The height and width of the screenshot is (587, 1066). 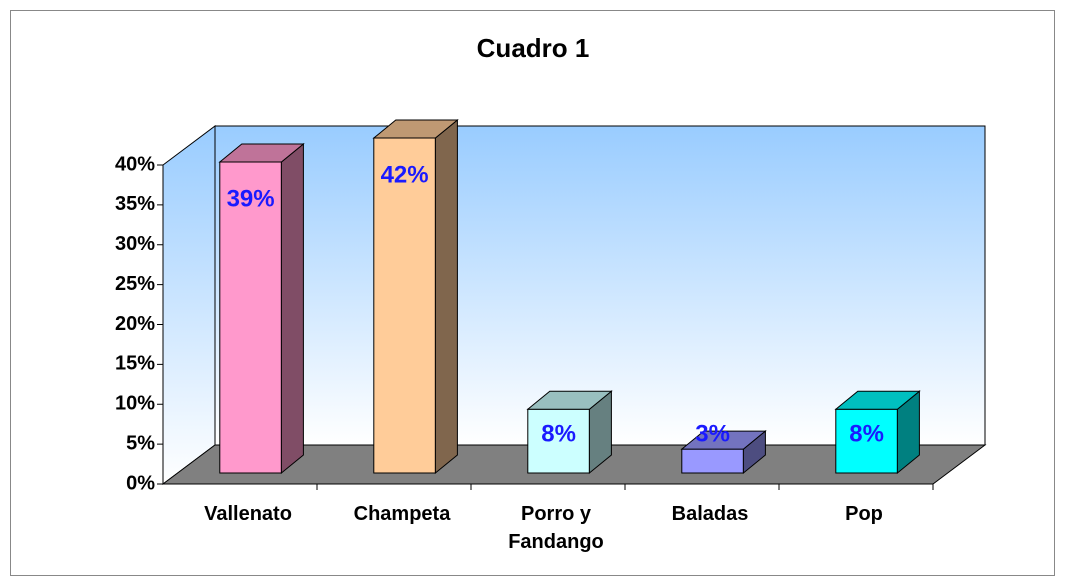 What do you see at coordinates (135, 364) in the screenshot?
I see `y-tick-label: 15%` at bounding box center [135, 364].